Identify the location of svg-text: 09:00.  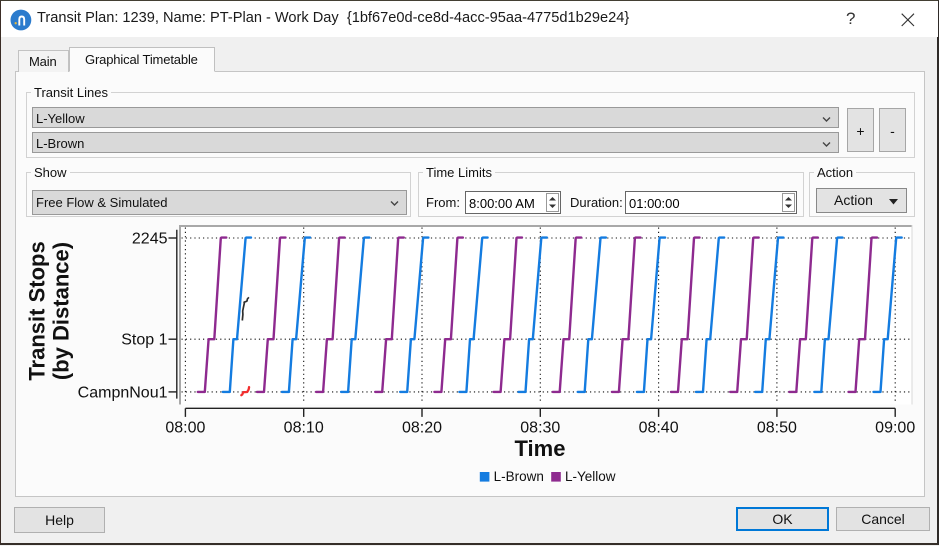
(895, 428).